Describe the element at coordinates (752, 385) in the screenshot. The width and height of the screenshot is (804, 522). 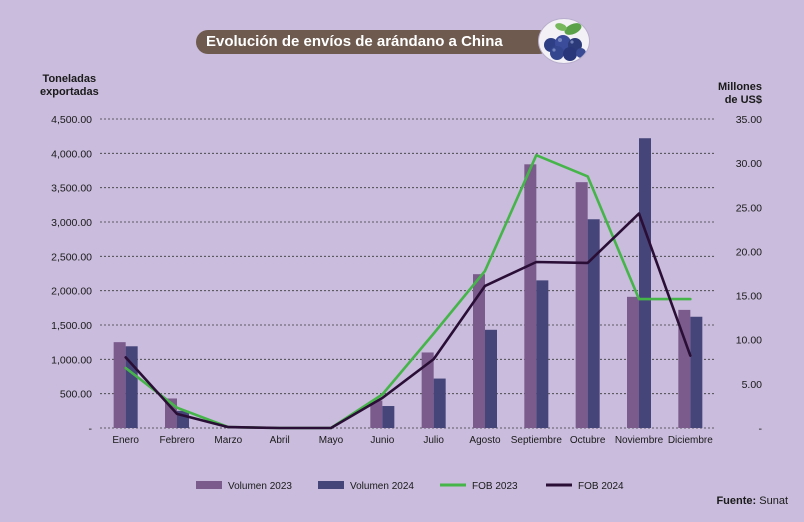
I see `right-tick-label: 5.00` at that location.